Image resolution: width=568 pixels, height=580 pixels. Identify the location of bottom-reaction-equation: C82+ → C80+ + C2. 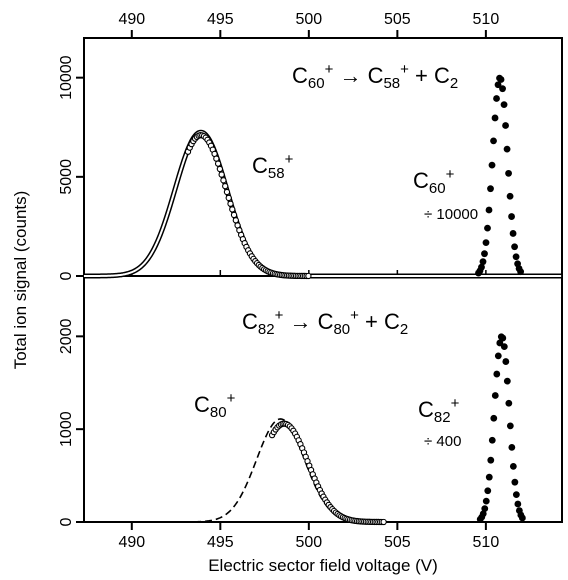
(325, 322).